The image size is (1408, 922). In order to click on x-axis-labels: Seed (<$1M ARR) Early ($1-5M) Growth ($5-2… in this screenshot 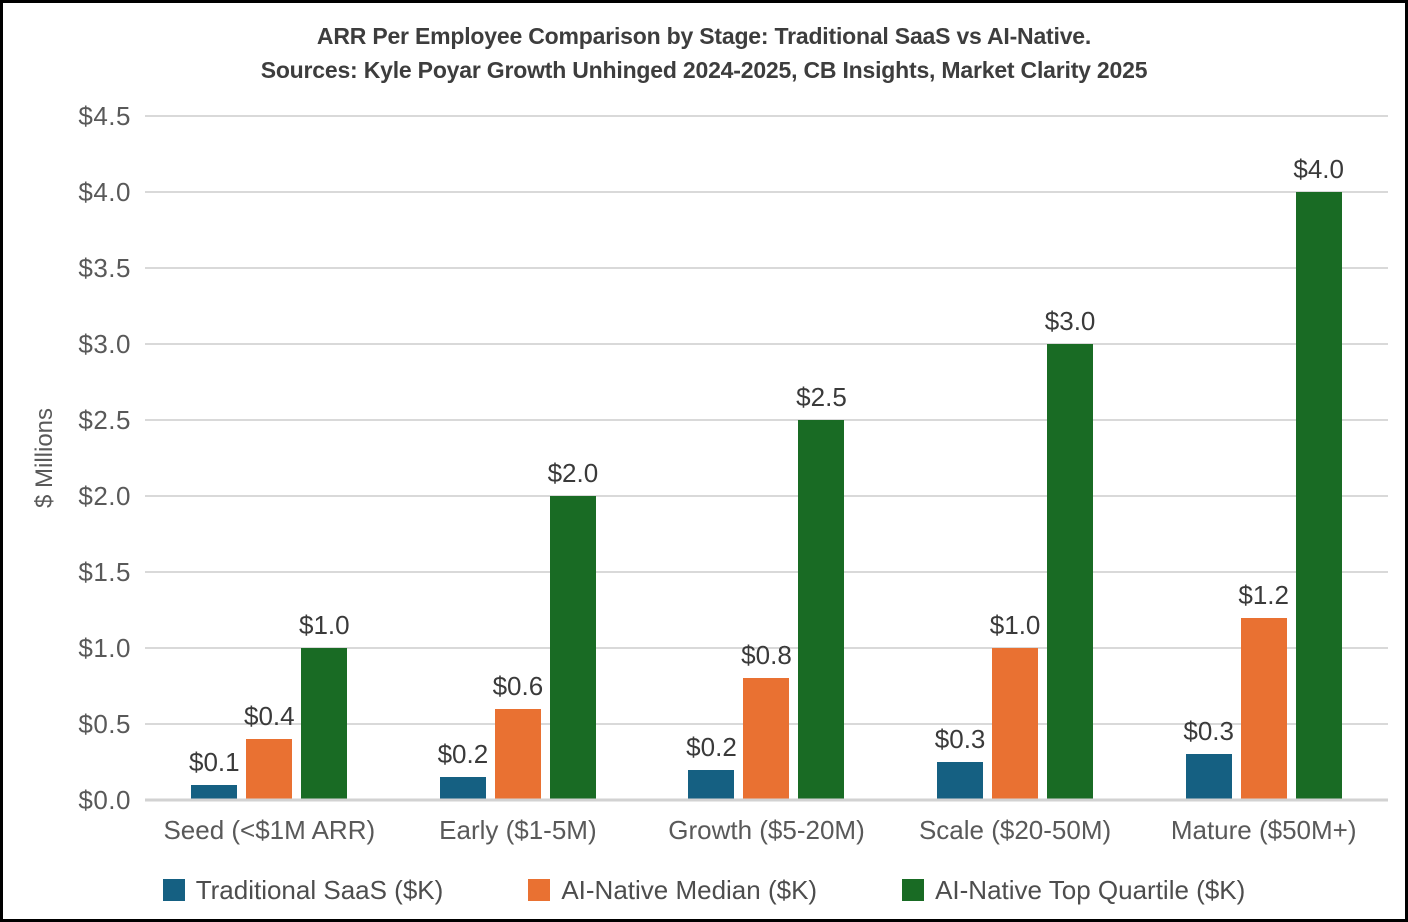, I will do `click(766, 830)`.